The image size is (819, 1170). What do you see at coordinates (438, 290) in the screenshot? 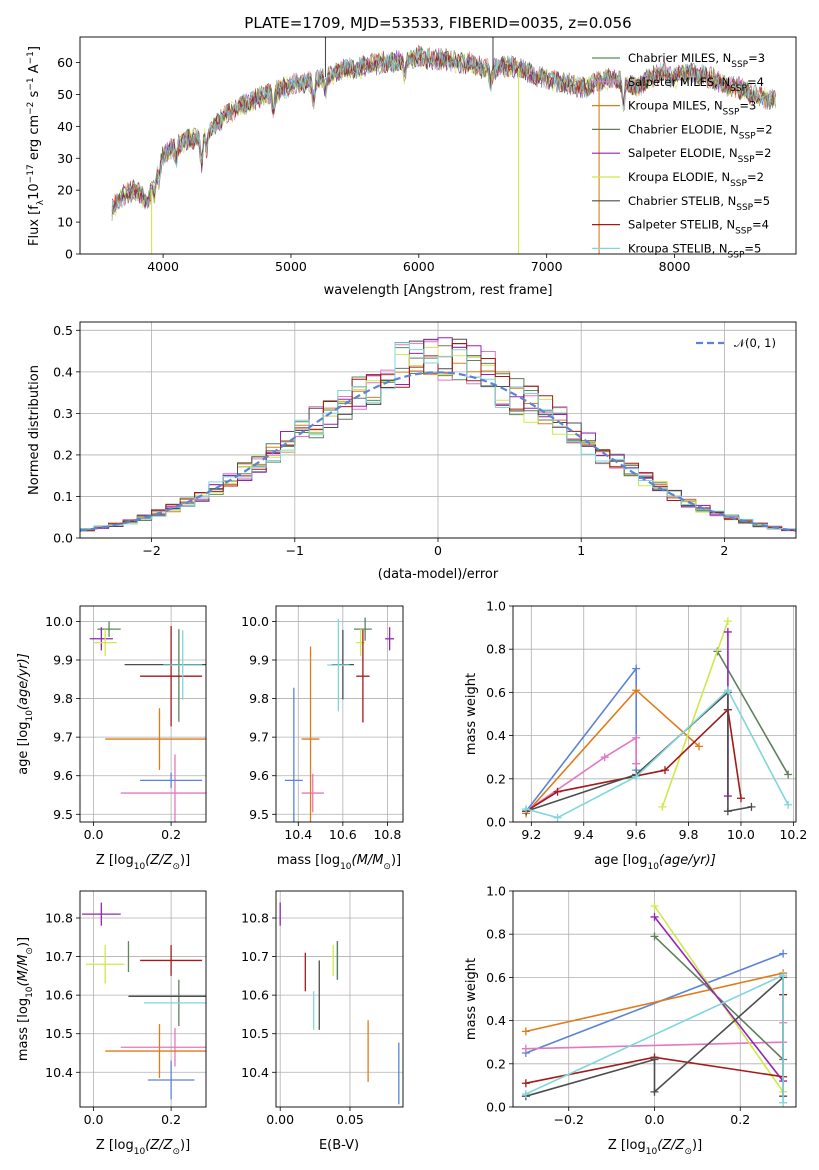
I see `spectrum-xlabel: wavelength [Angstrom, rest frame]` at bounding box center [438, 290].